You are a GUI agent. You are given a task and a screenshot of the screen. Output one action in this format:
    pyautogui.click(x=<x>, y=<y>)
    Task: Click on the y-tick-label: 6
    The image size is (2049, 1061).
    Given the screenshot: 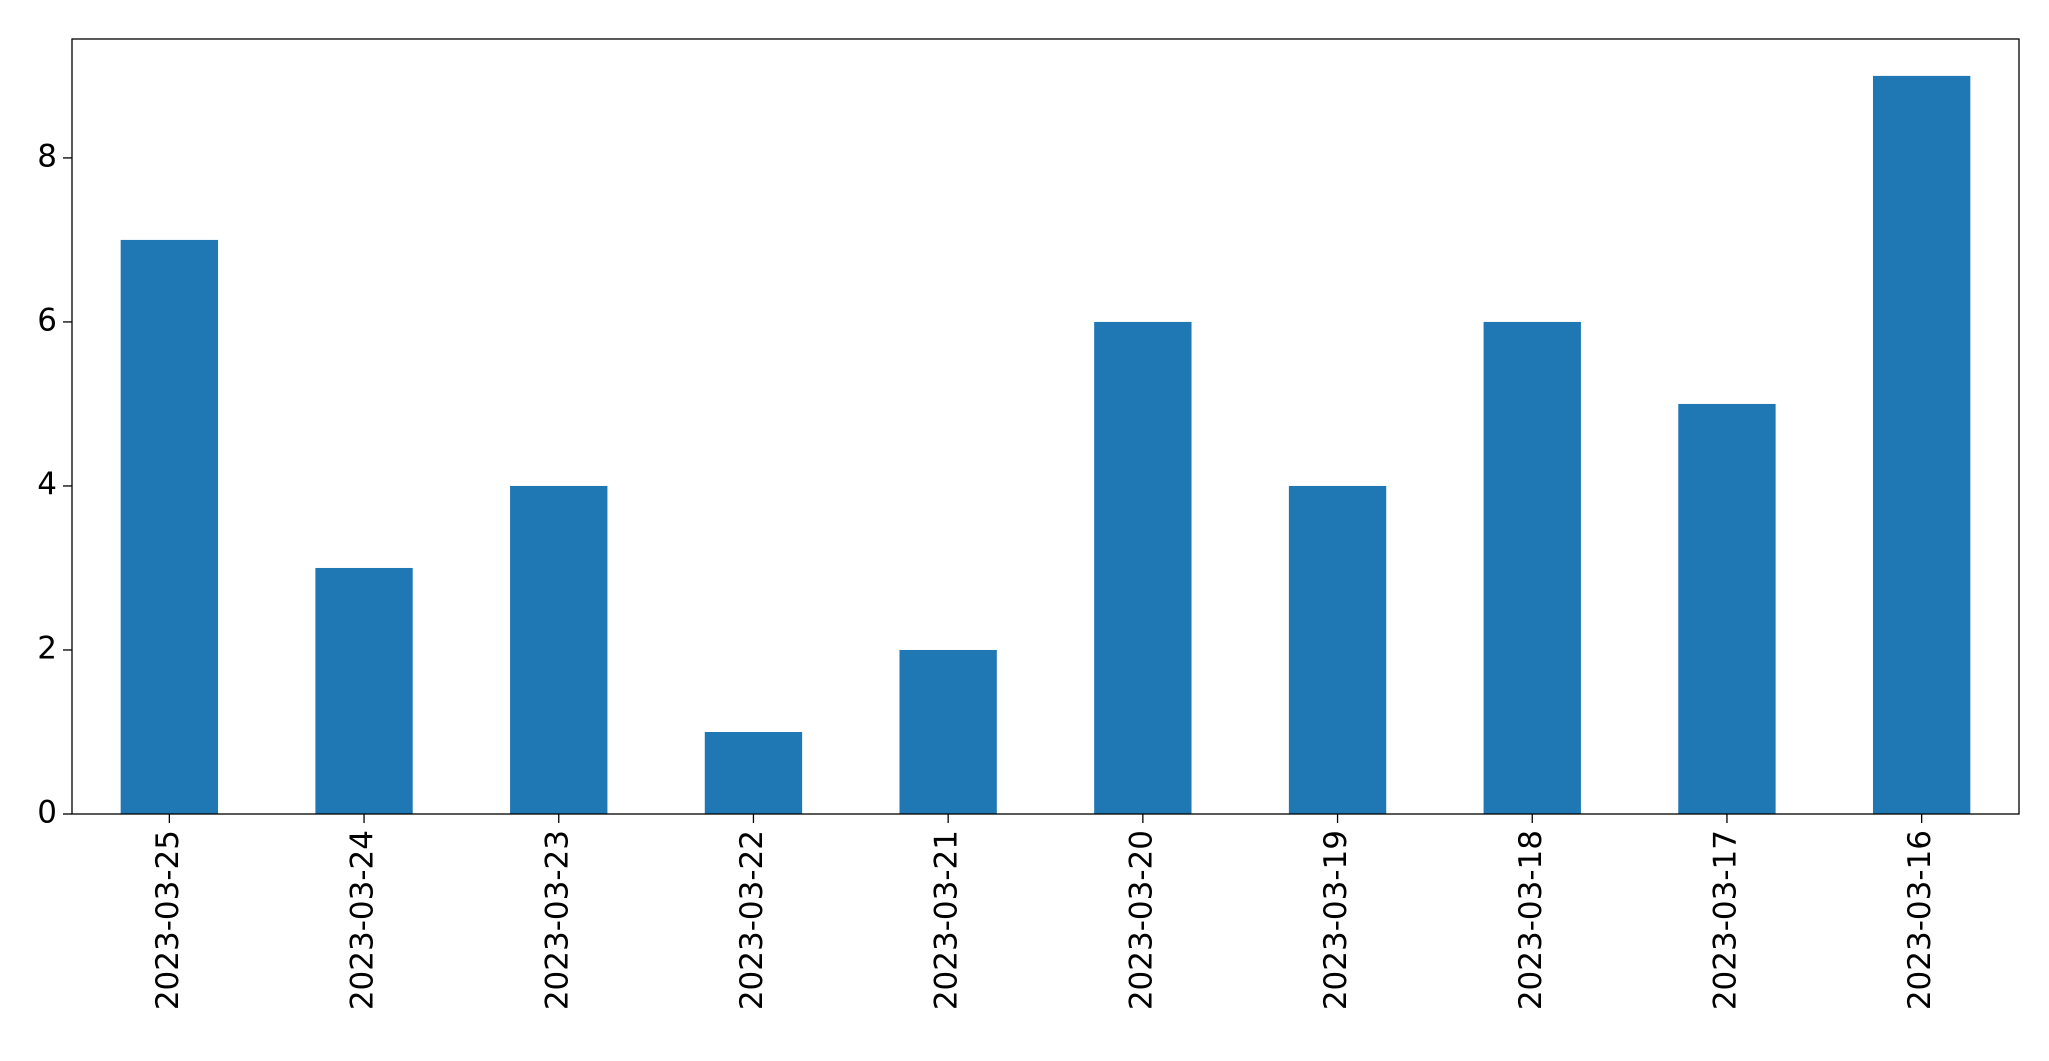 What is the action you would take?
    pyautogui.click(x=47, y=320)
    